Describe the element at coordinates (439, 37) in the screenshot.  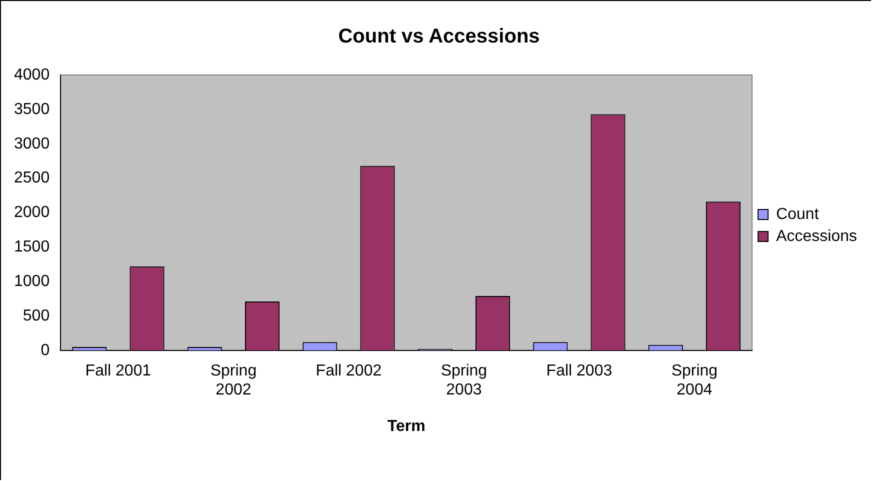
I see `chart-title: Count vs Accessions` at that location.